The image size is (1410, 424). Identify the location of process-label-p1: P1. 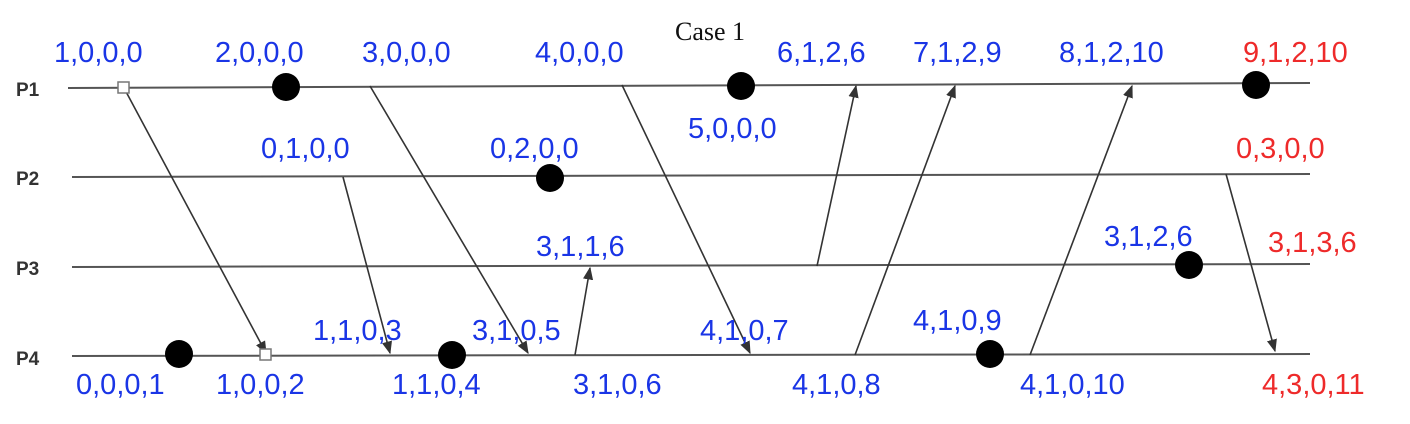
(28, 90).